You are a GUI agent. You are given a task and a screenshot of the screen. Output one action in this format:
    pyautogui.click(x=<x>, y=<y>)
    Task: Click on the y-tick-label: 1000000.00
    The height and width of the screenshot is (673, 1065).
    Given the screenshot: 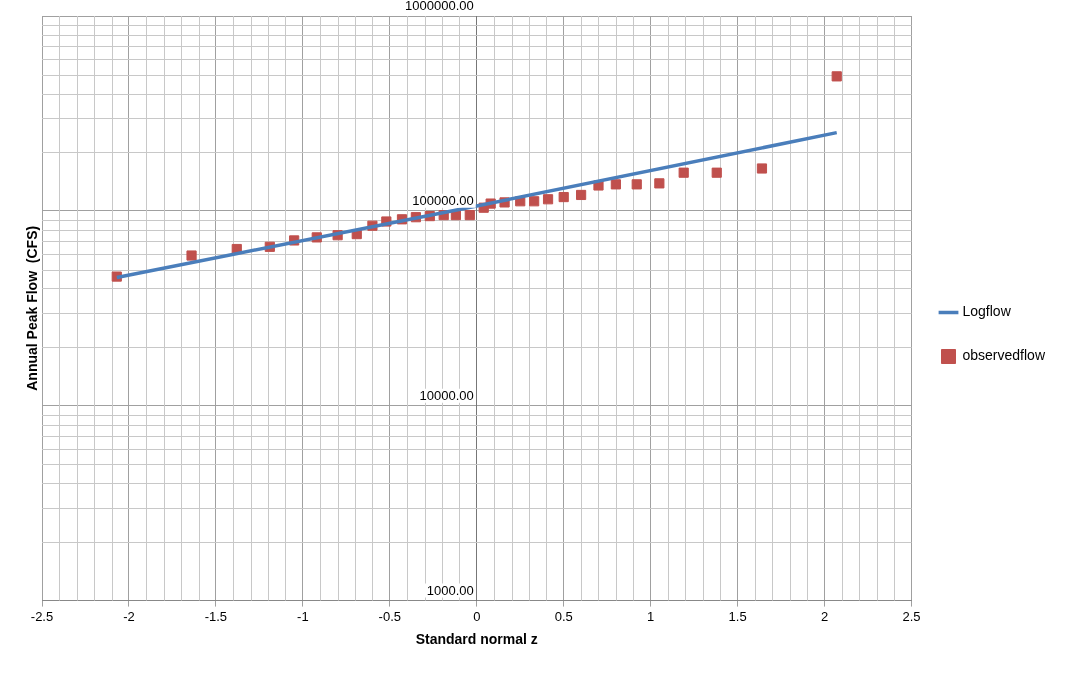 What is the action you would take?
    pyautogui.click(x=439, y=7)
    